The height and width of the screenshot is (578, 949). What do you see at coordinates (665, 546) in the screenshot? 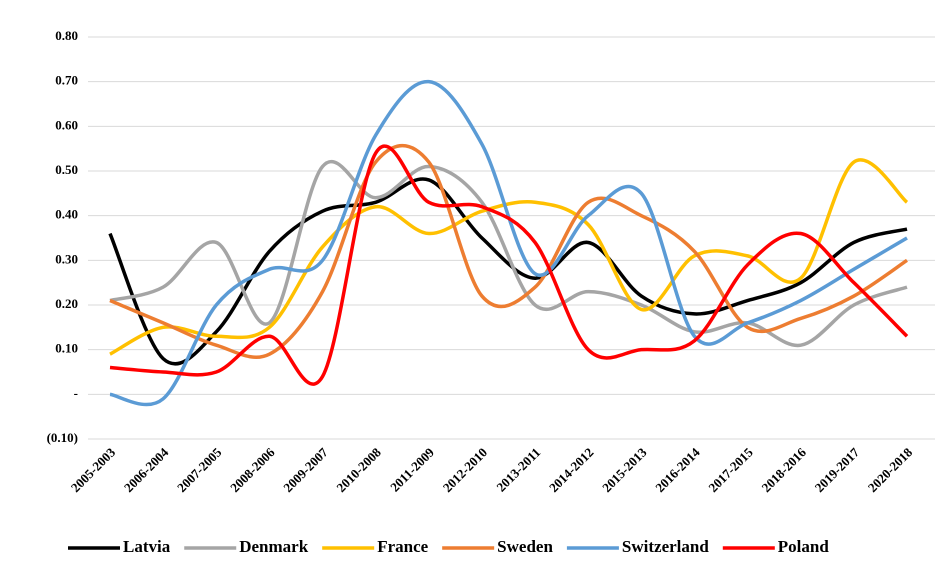
I see `legend-label: Switzerland` at bounding box center [665, 546].